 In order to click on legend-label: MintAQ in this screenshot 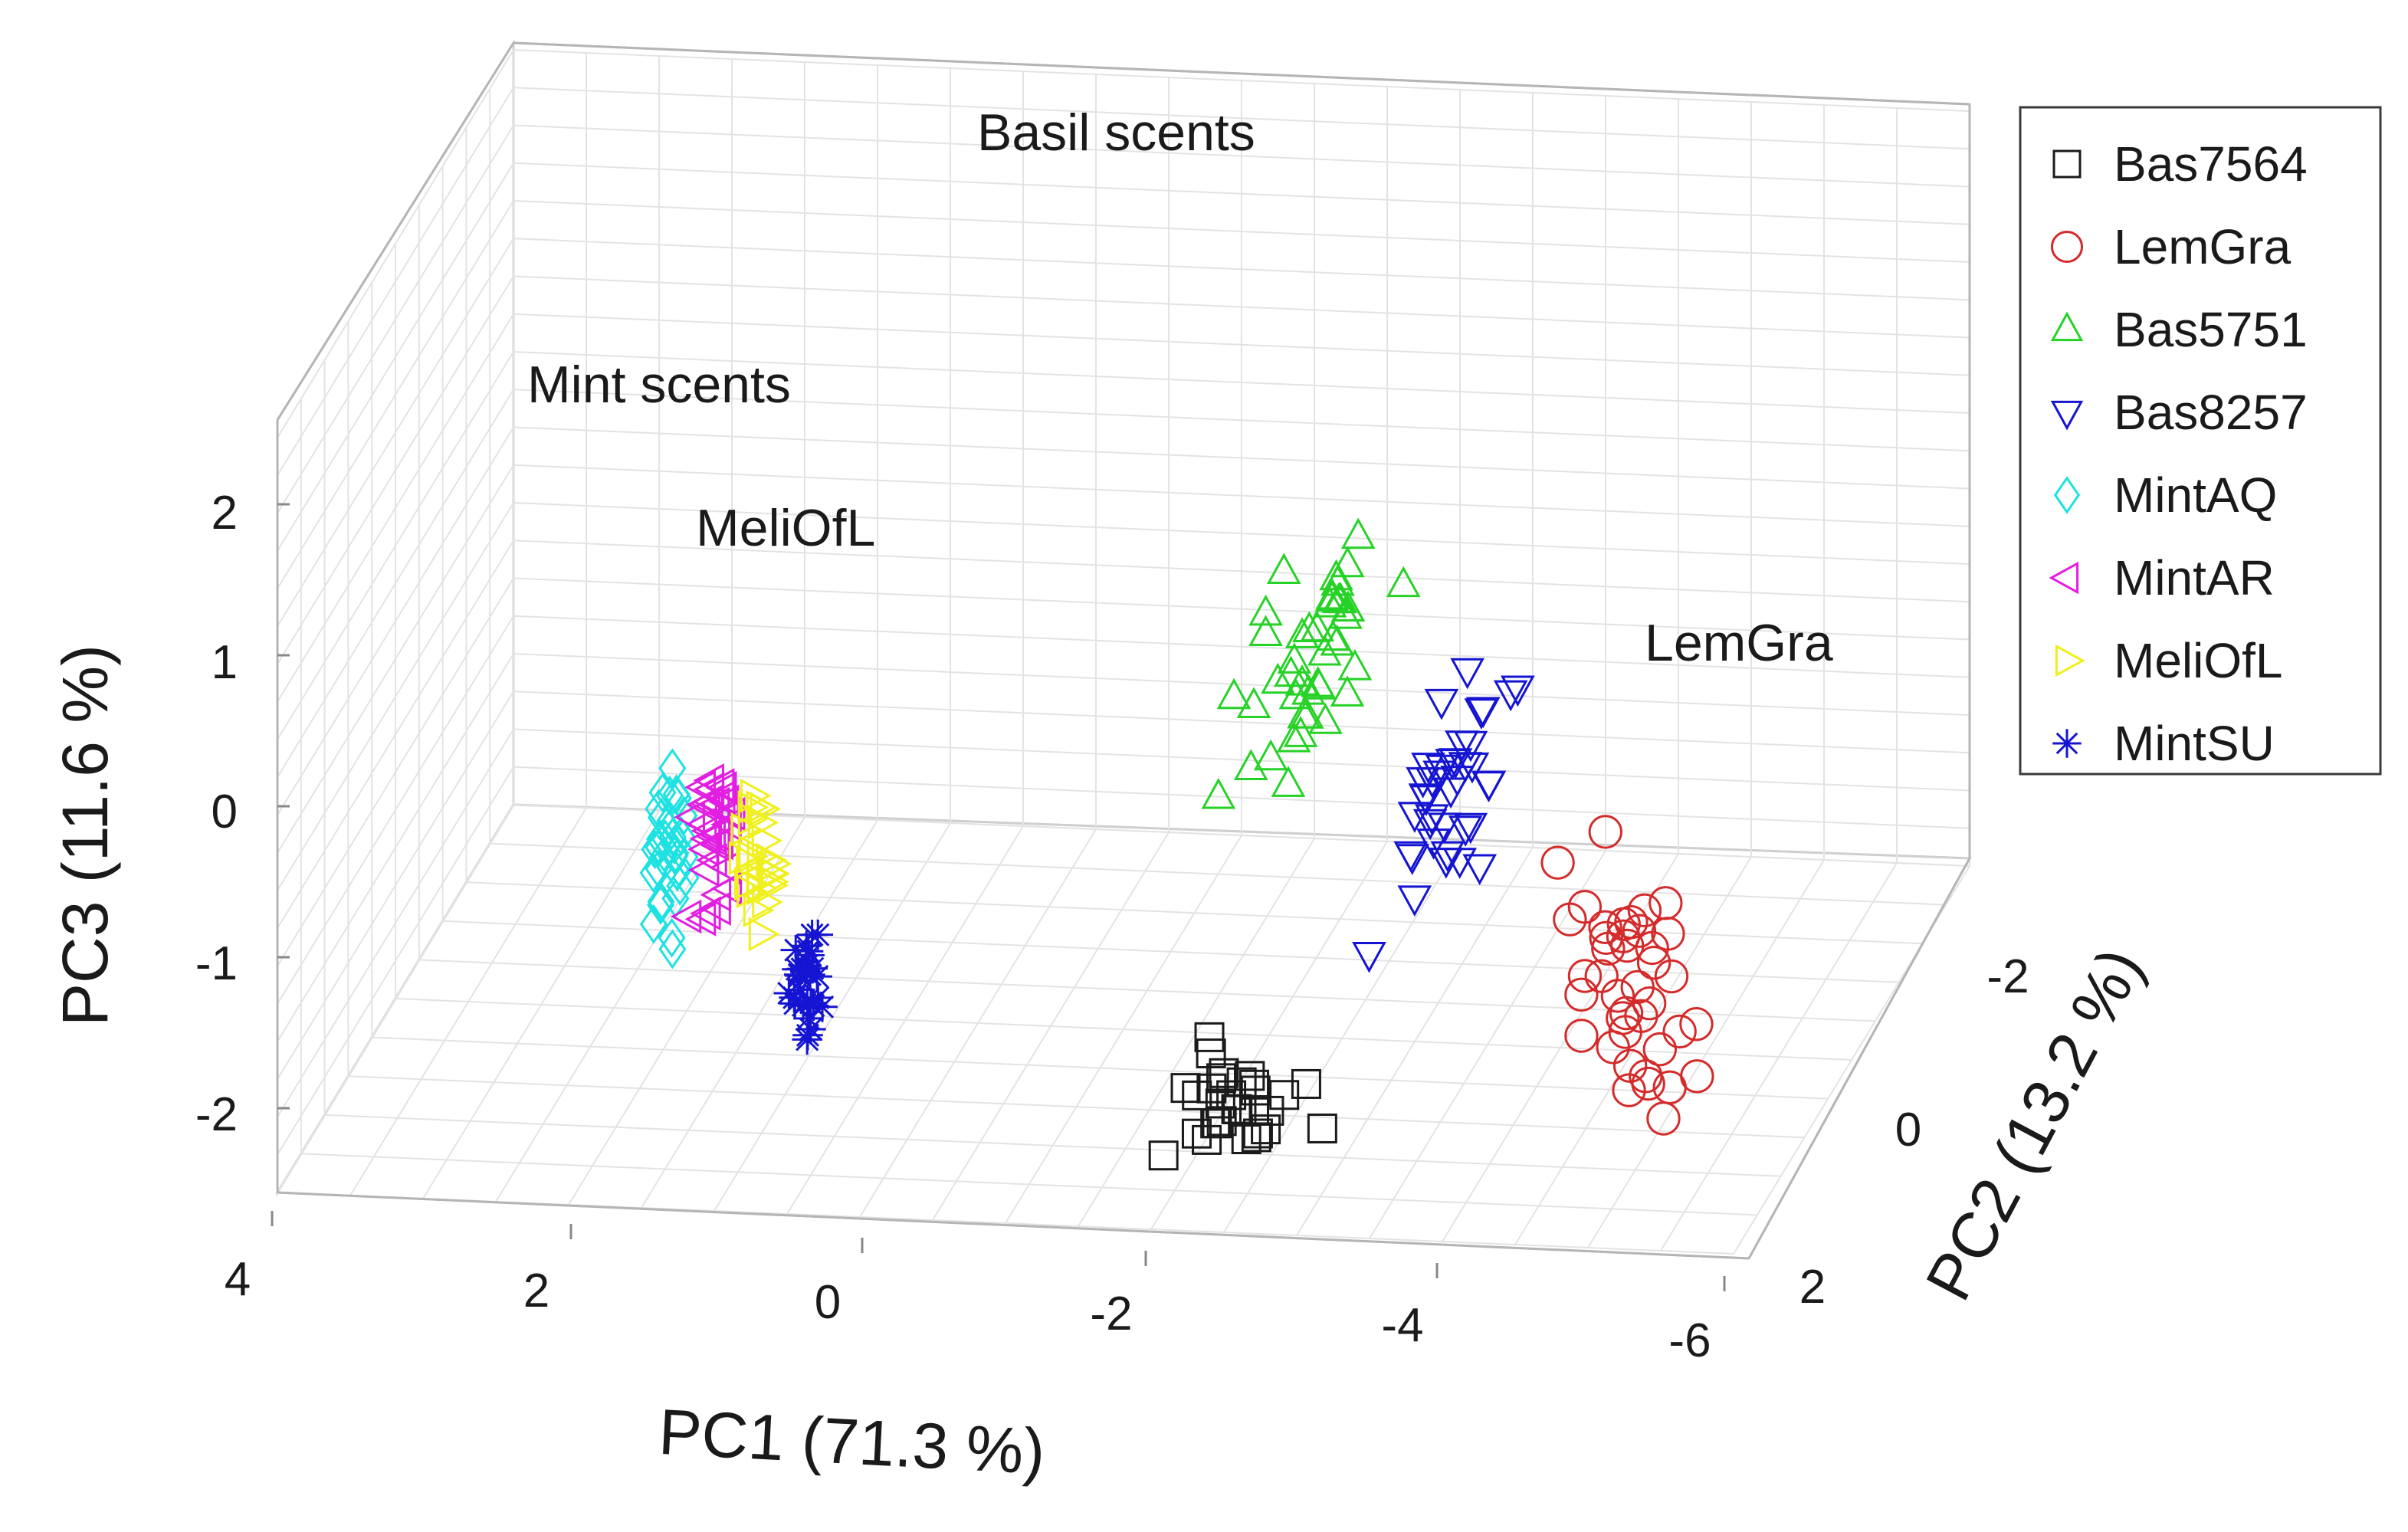, I will do `click(2195, 495)`.